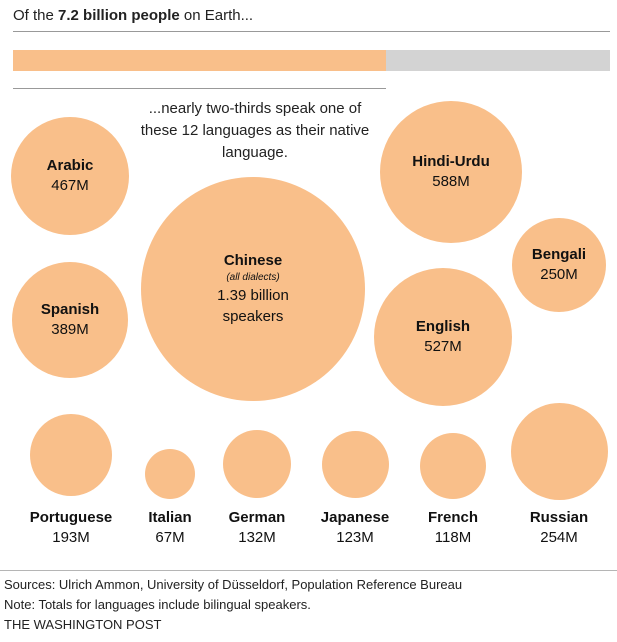 This screenshot has height=642, width=617. Describe the element at coordinates (253, 260) in the screenshot. I see `bubble-name: Chinese` at that location.